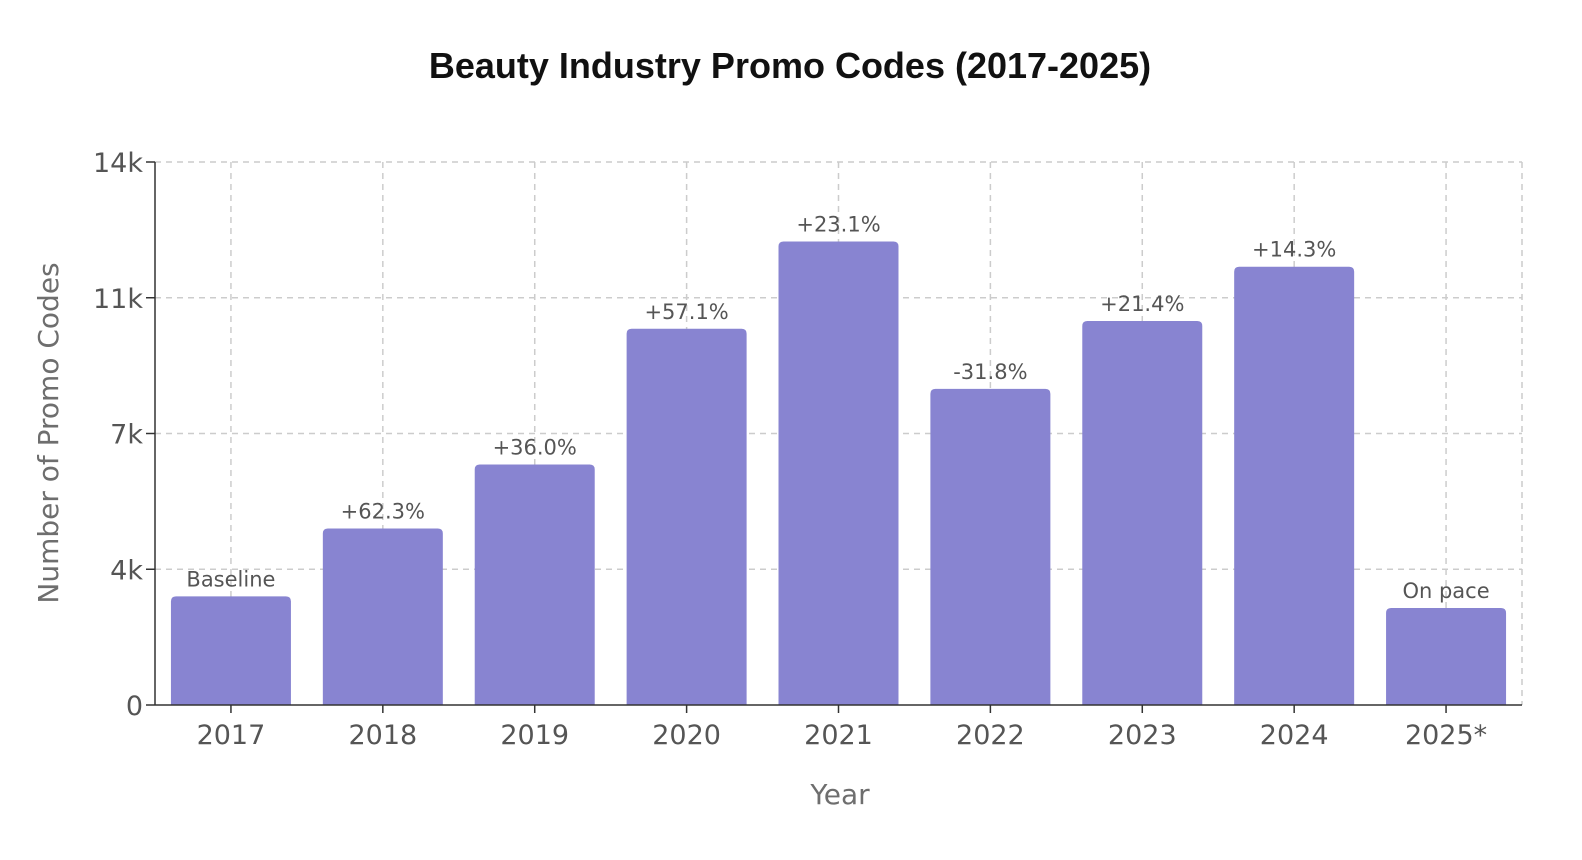 Image resolution: width=1582 pixels, height=860 pixels. Describe the element at coordinates (1446, 735) in the screenshot. I see `x-tick-label: 2025*` at that location.